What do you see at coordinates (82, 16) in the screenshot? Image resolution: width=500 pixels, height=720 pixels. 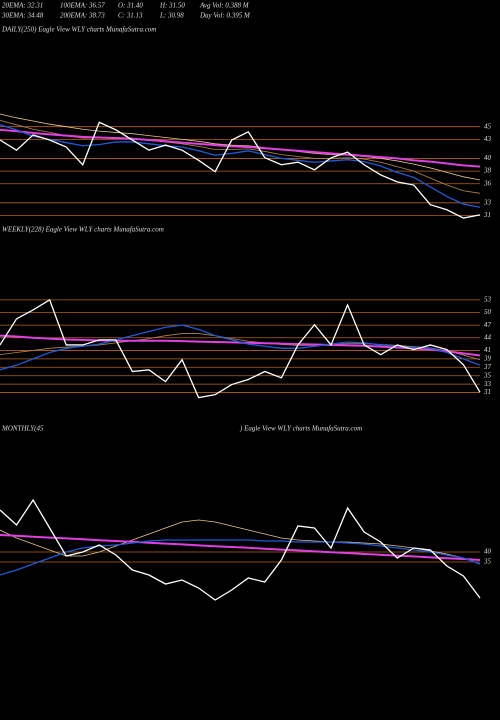 I see `header-text: 200EMA: 38.73` at bounding box center [82, 16].